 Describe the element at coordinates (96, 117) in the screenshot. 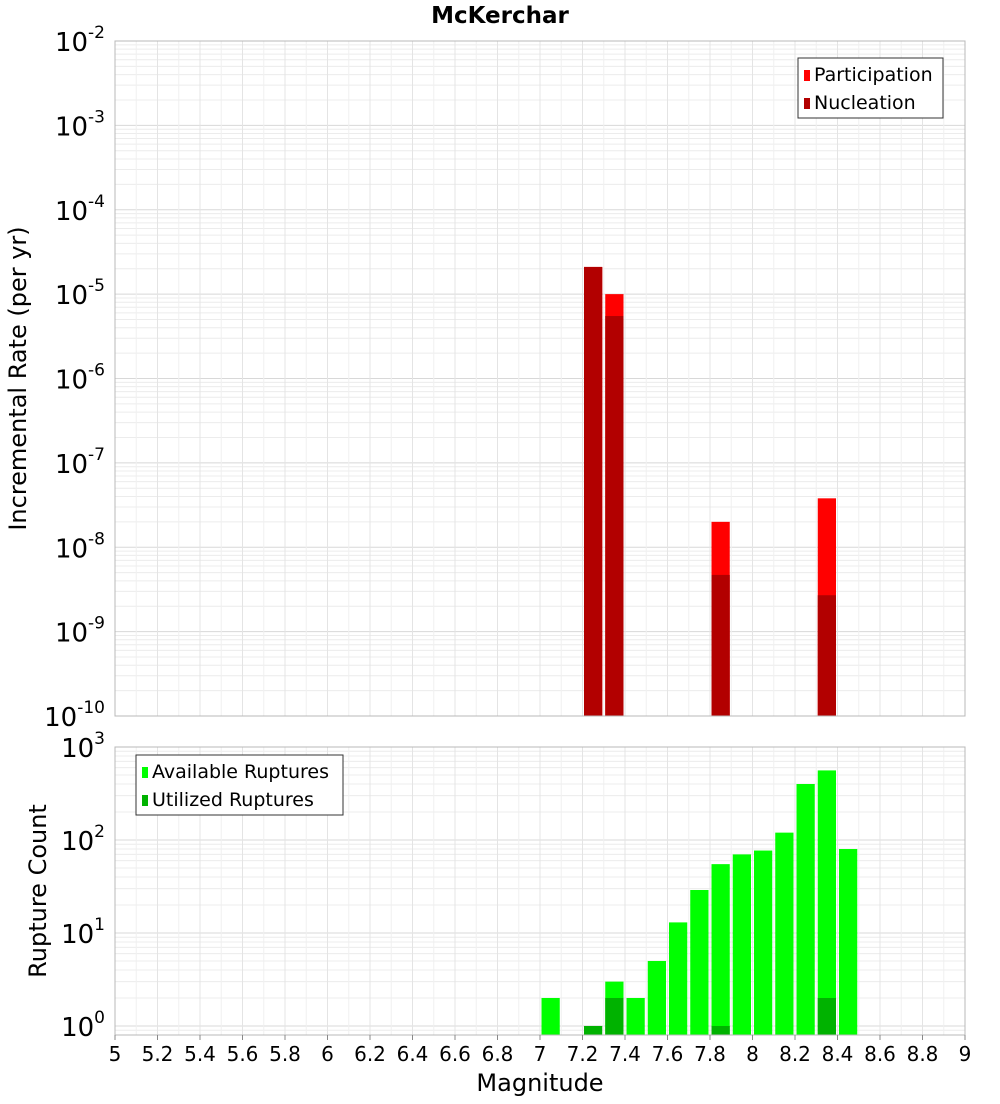

I see `y-tick-exponent: -3` at that location.